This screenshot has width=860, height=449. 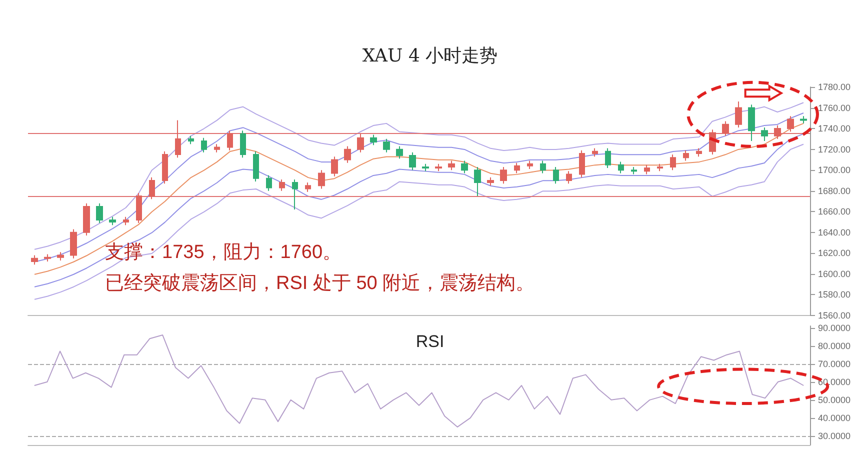 What do you see at coordinates (834, 273) in the screenshot?
I see `y-tick-label: 1600.00` at bounding box center [834, 273].